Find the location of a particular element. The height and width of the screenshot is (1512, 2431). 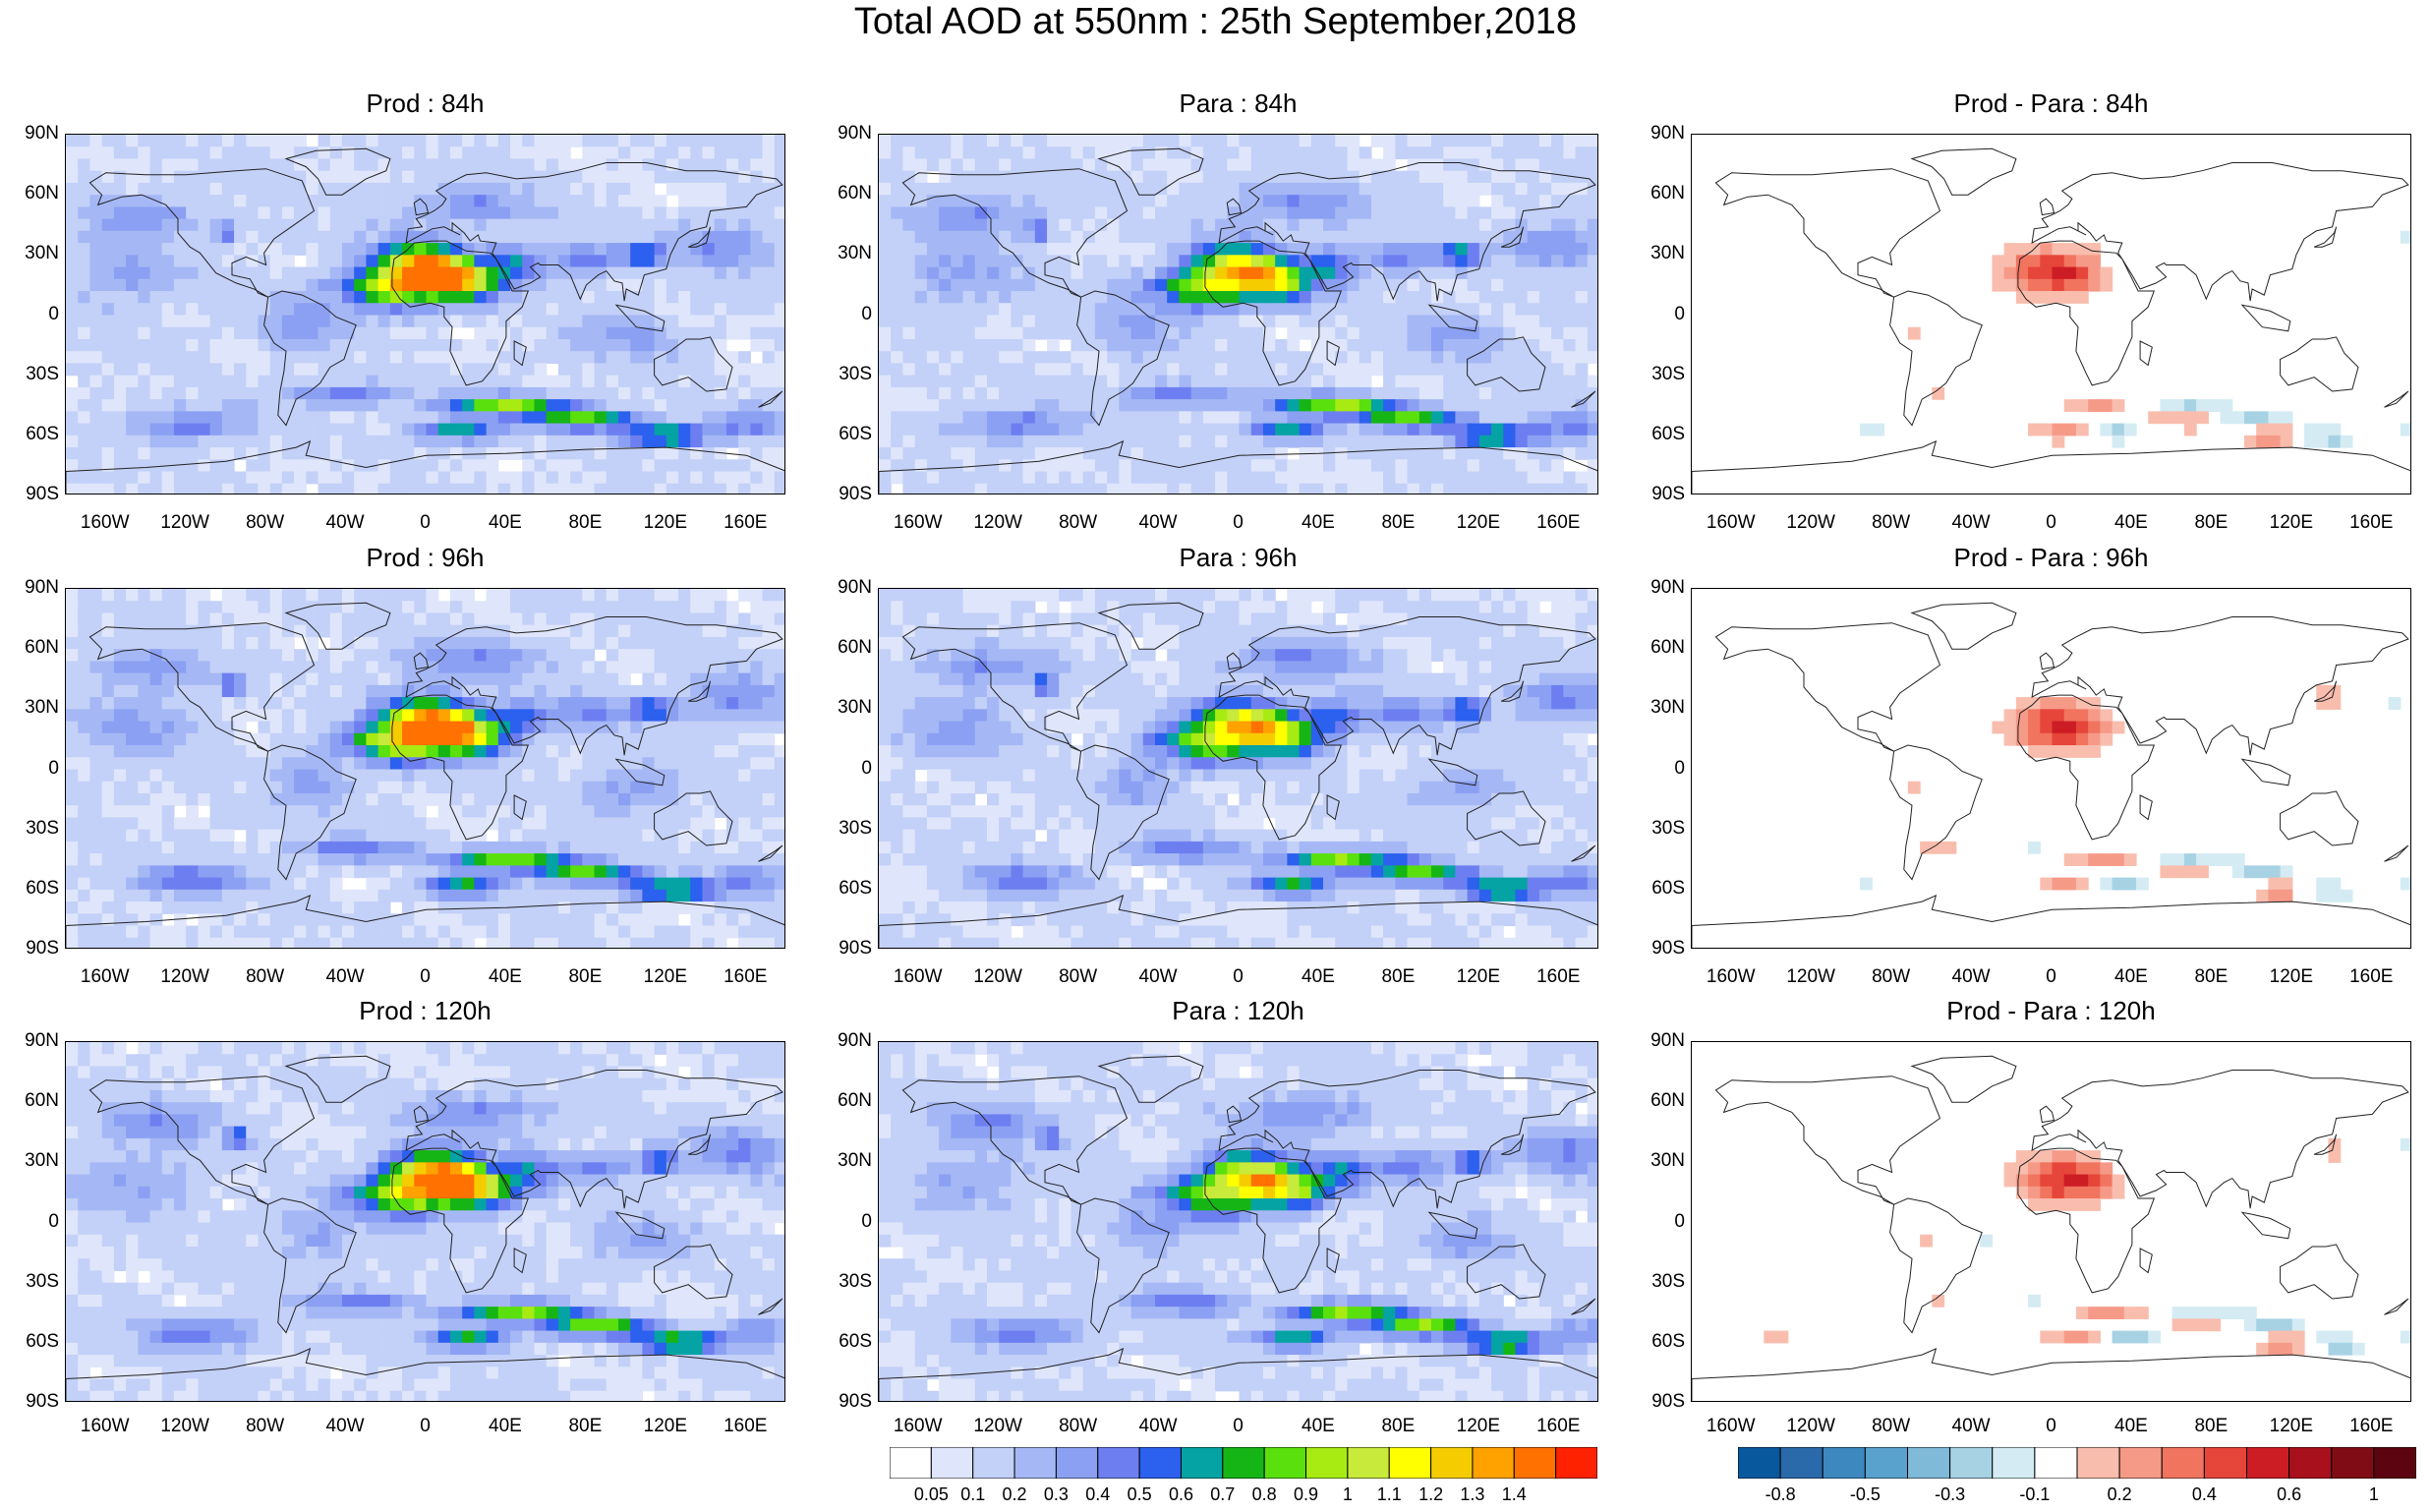

panel-title: Para : 120h is located at coordinates (1238, 1010).